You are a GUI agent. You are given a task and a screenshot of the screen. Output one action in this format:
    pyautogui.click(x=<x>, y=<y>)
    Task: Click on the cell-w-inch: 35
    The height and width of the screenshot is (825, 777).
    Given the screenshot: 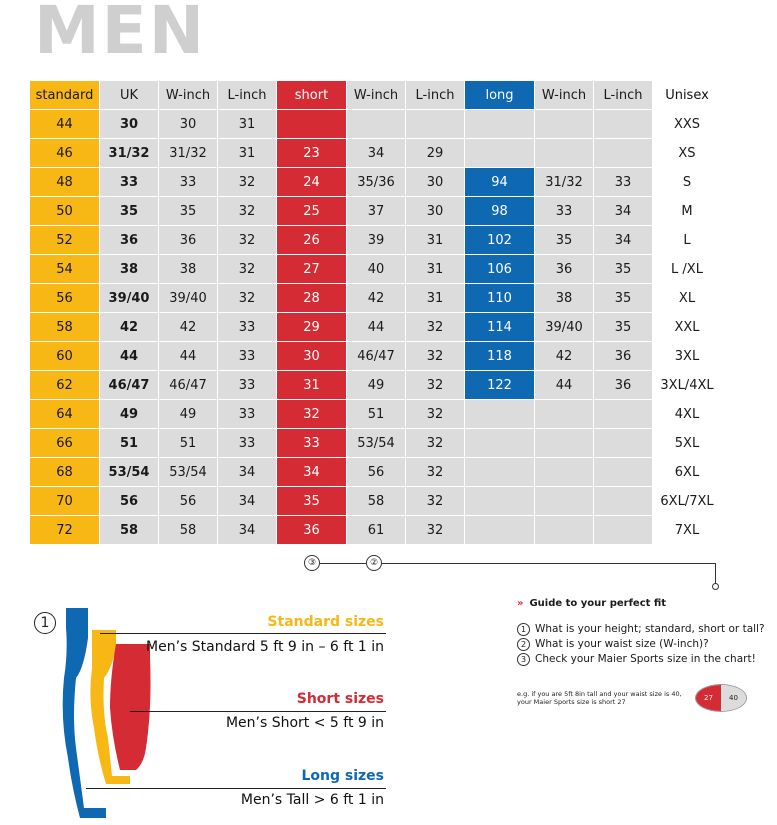 What is the action you would take?
    pyautogui.click(x=188, y=211)
    